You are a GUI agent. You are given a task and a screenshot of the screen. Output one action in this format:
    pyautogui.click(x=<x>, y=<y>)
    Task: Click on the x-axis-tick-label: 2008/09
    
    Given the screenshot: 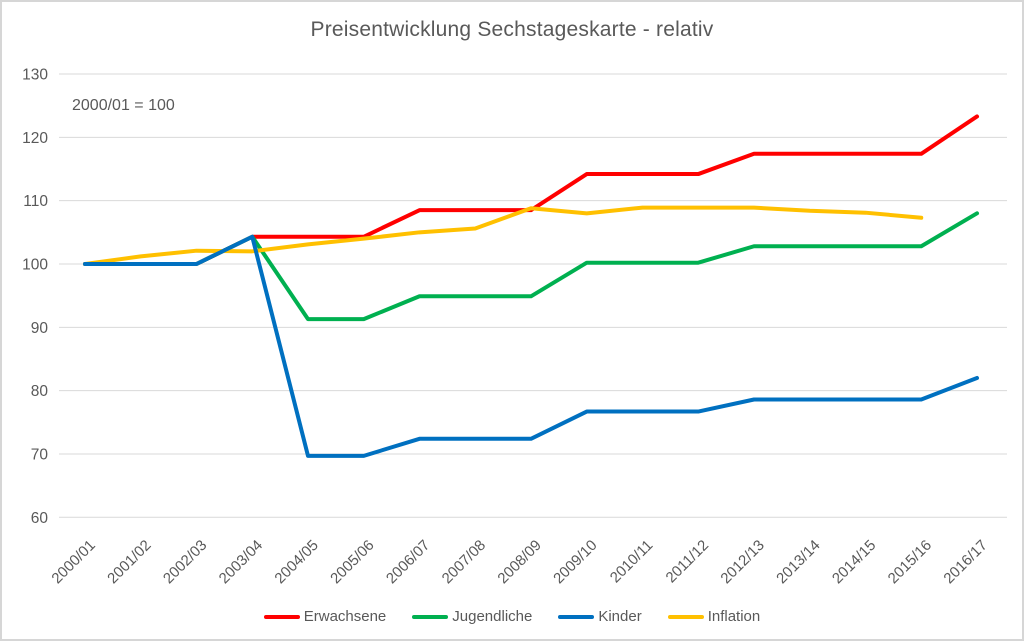 What is the action you would take?
    pyautogui.click(x=519, y=562)
    